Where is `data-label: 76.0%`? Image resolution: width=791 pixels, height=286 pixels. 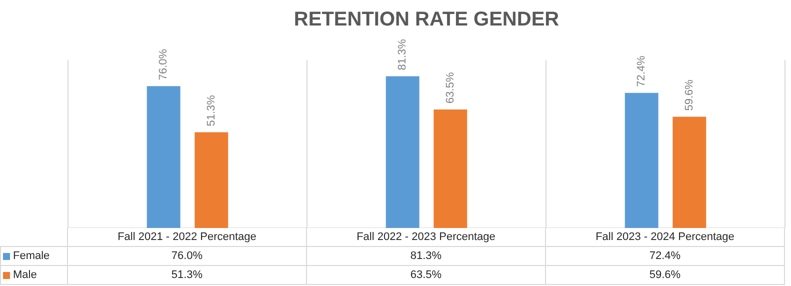 data-label: 76.0% is located at coordinates (187, 256).